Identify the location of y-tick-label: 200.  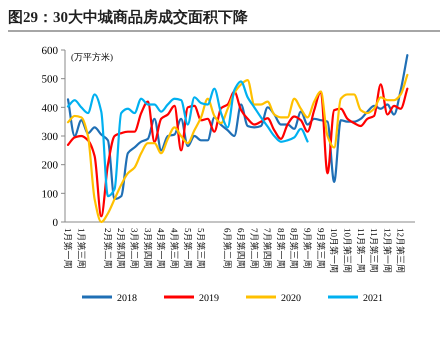
(50, 166).